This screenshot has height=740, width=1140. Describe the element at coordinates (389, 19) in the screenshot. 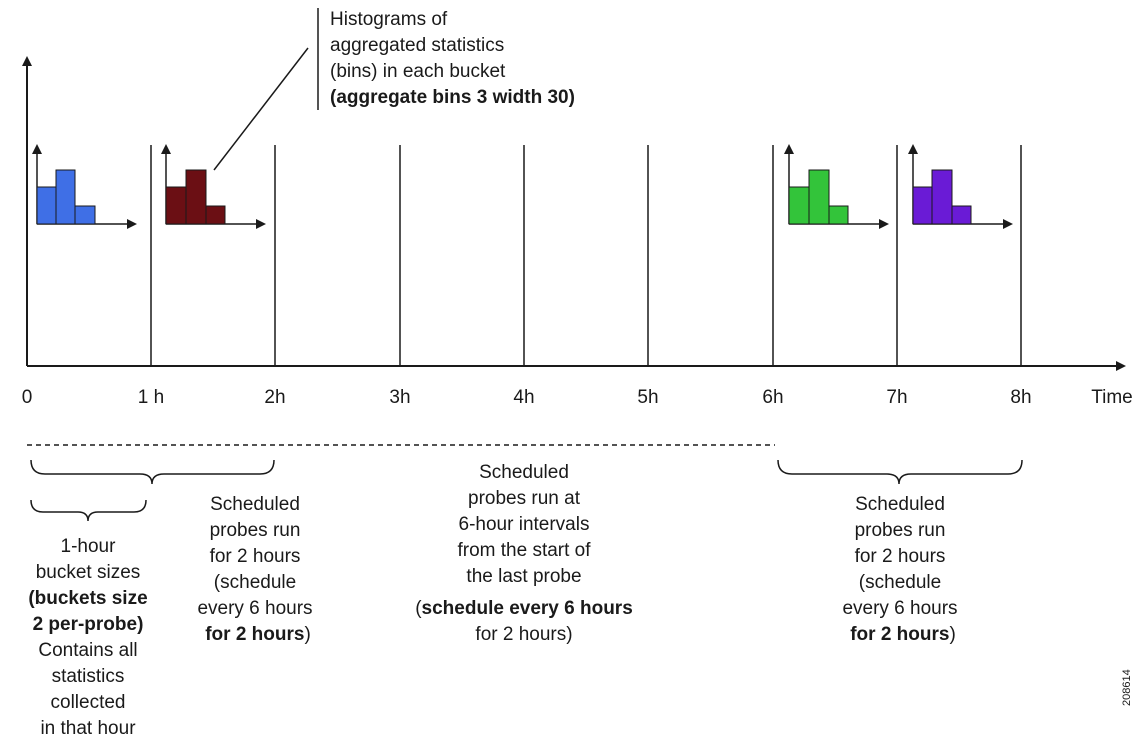

I see `callout-line: Histograms of` at that location.